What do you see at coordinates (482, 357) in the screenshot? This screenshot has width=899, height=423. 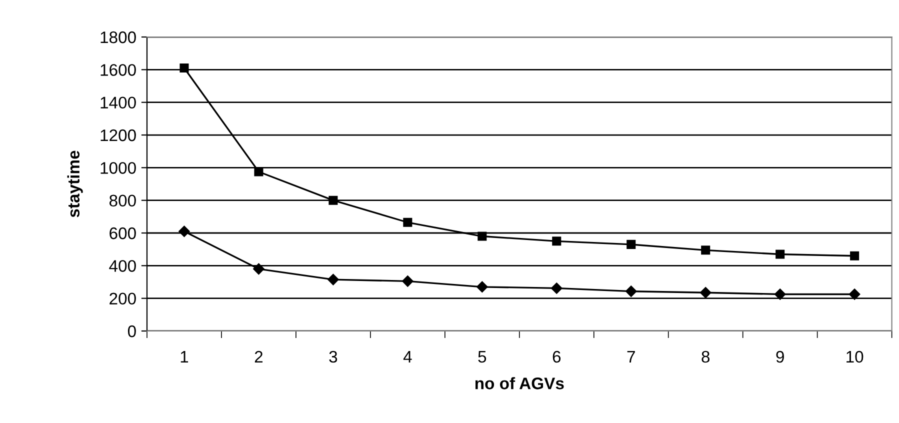 I see `x-tick-label: 5` at bounding box center [482, 357].